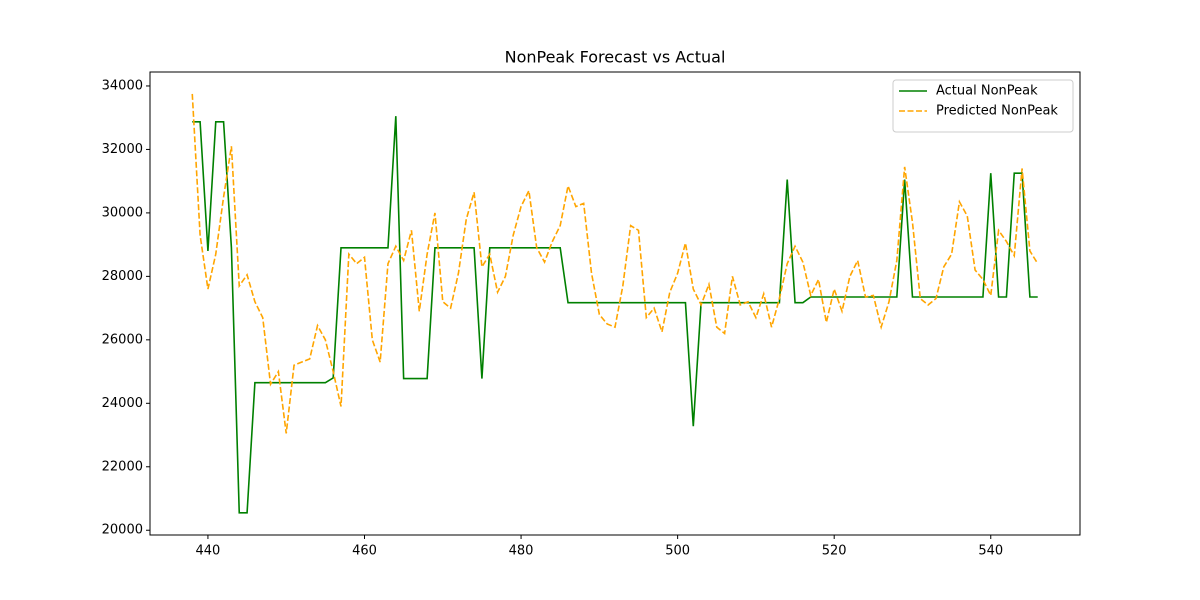 This screenshot has height=600, width=1200. I want to click on x-tick-label: 480, so click(521, 551).